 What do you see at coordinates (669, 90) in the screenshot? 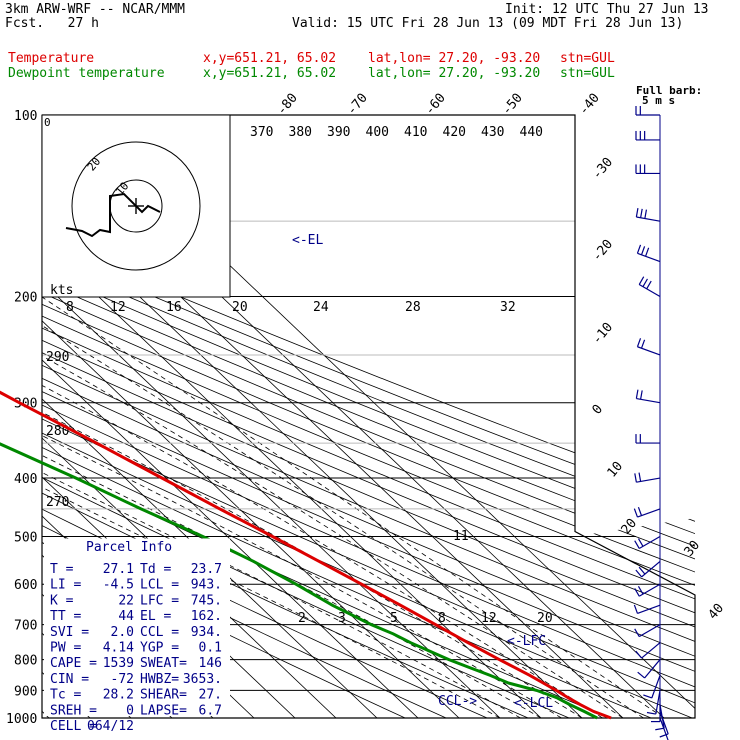
I see `wind-key-title: Full barb:` at bounding box center [669, 90].